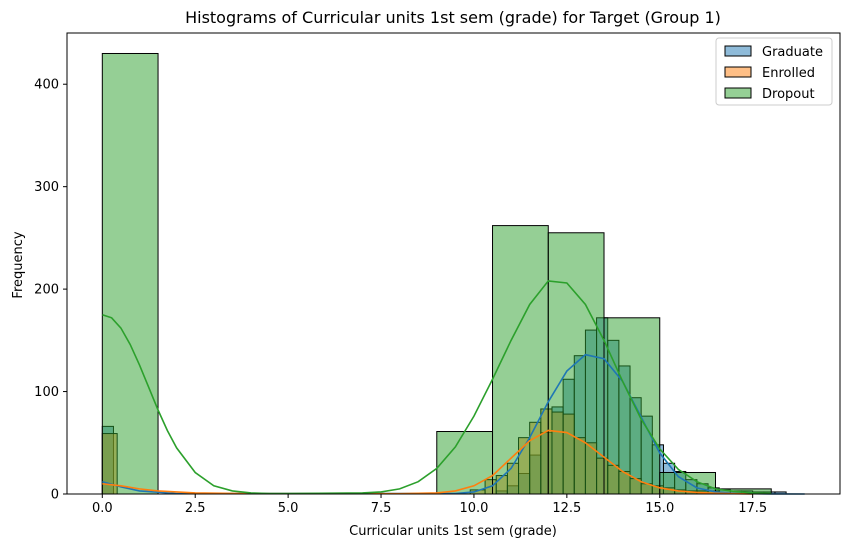 The image size is (850, 547). Describe the element at coordinates (738, 72) in the screenshot. I see `legend-swatch-enrolled` at that location.